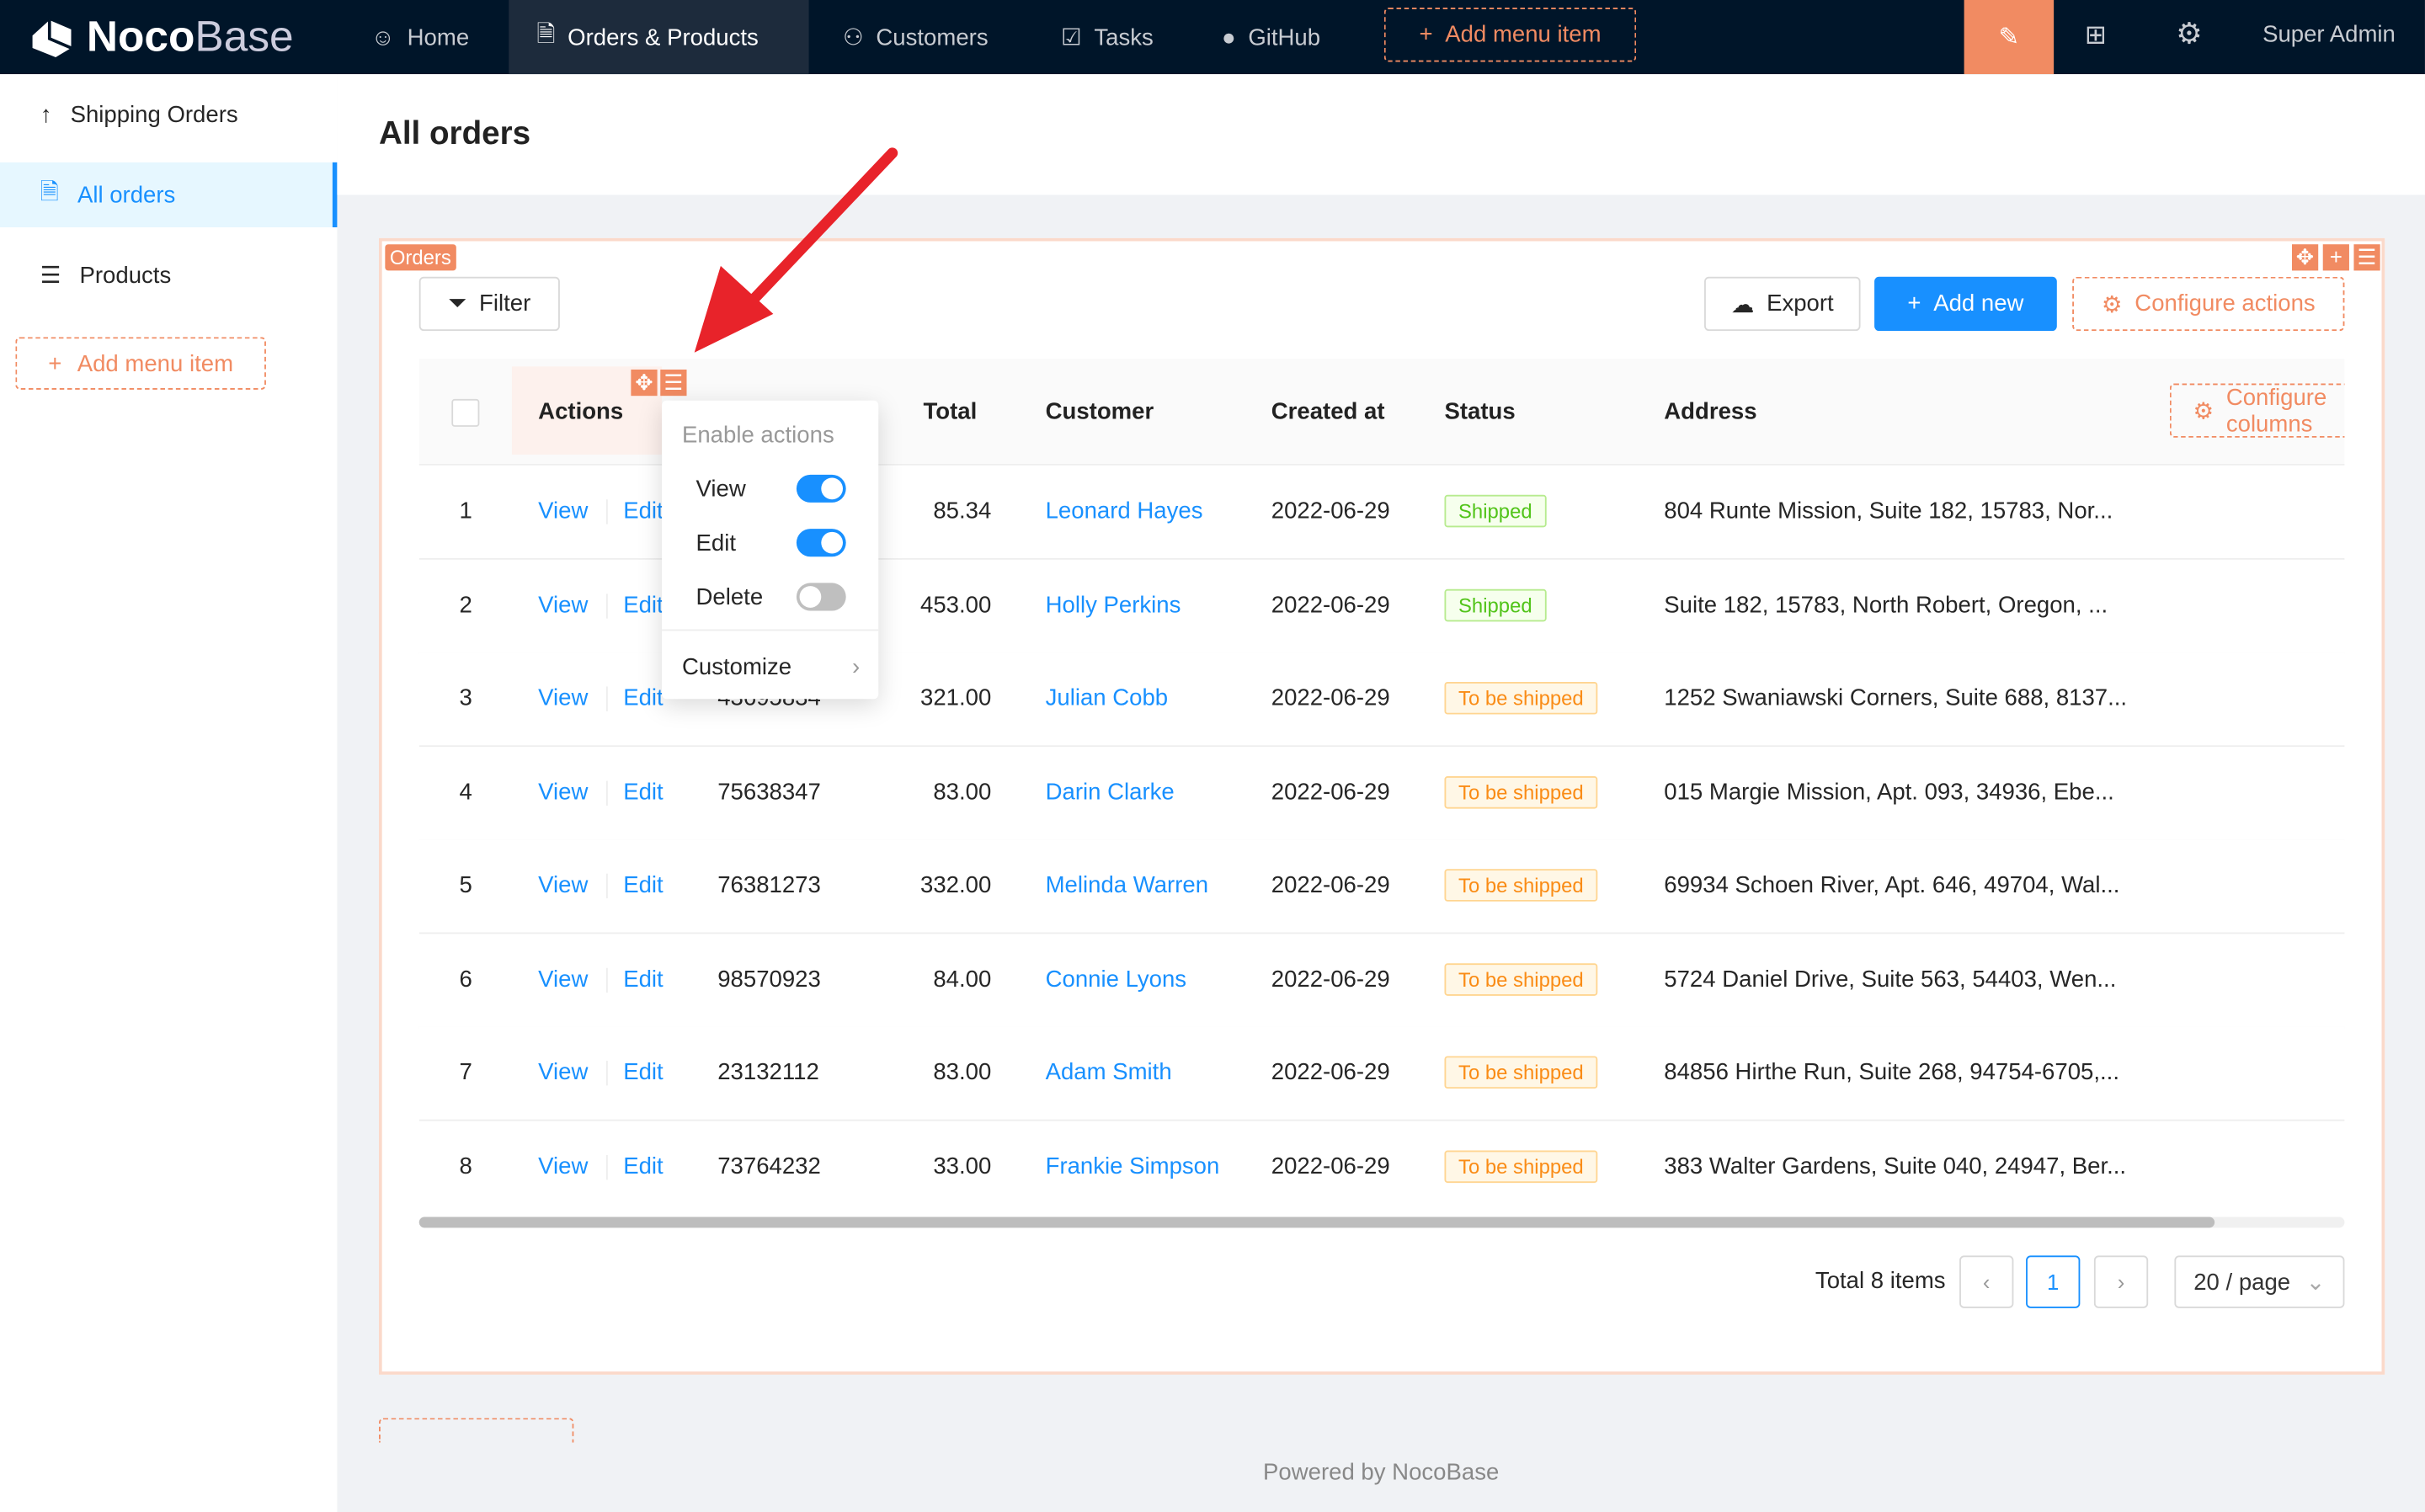 The image size is (2425, 1512). I want to click on configure-columns-label: Configure columns, so click(2276, 410).